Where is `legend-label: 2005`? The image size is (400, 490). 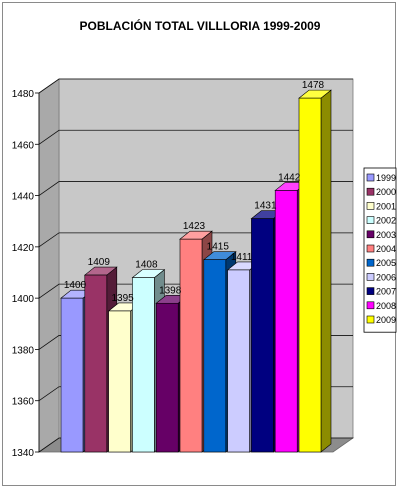
legend-label: 2005 is located at coordinates (386, 263).